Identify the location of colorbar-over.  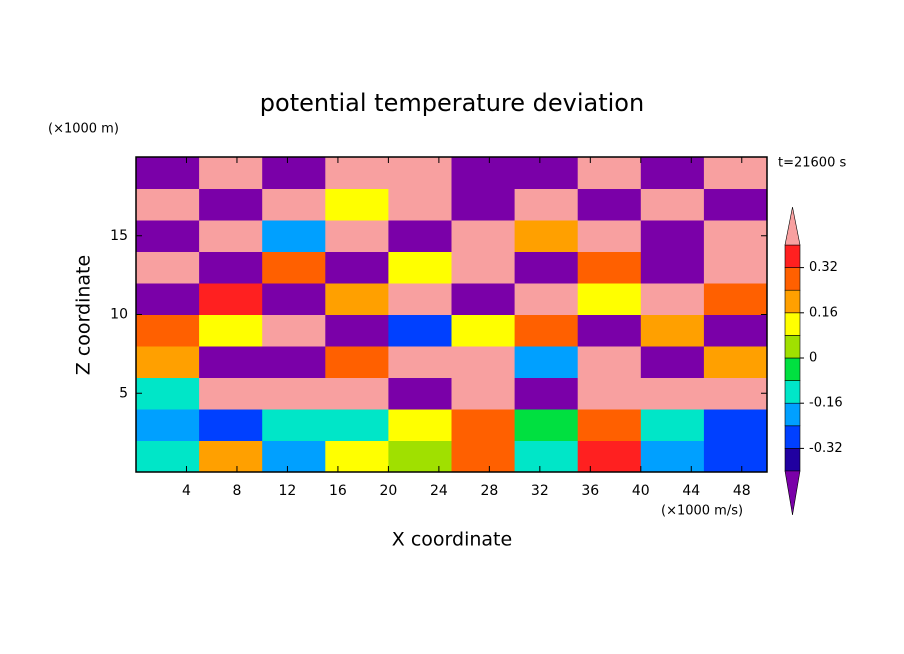
(792, 226).